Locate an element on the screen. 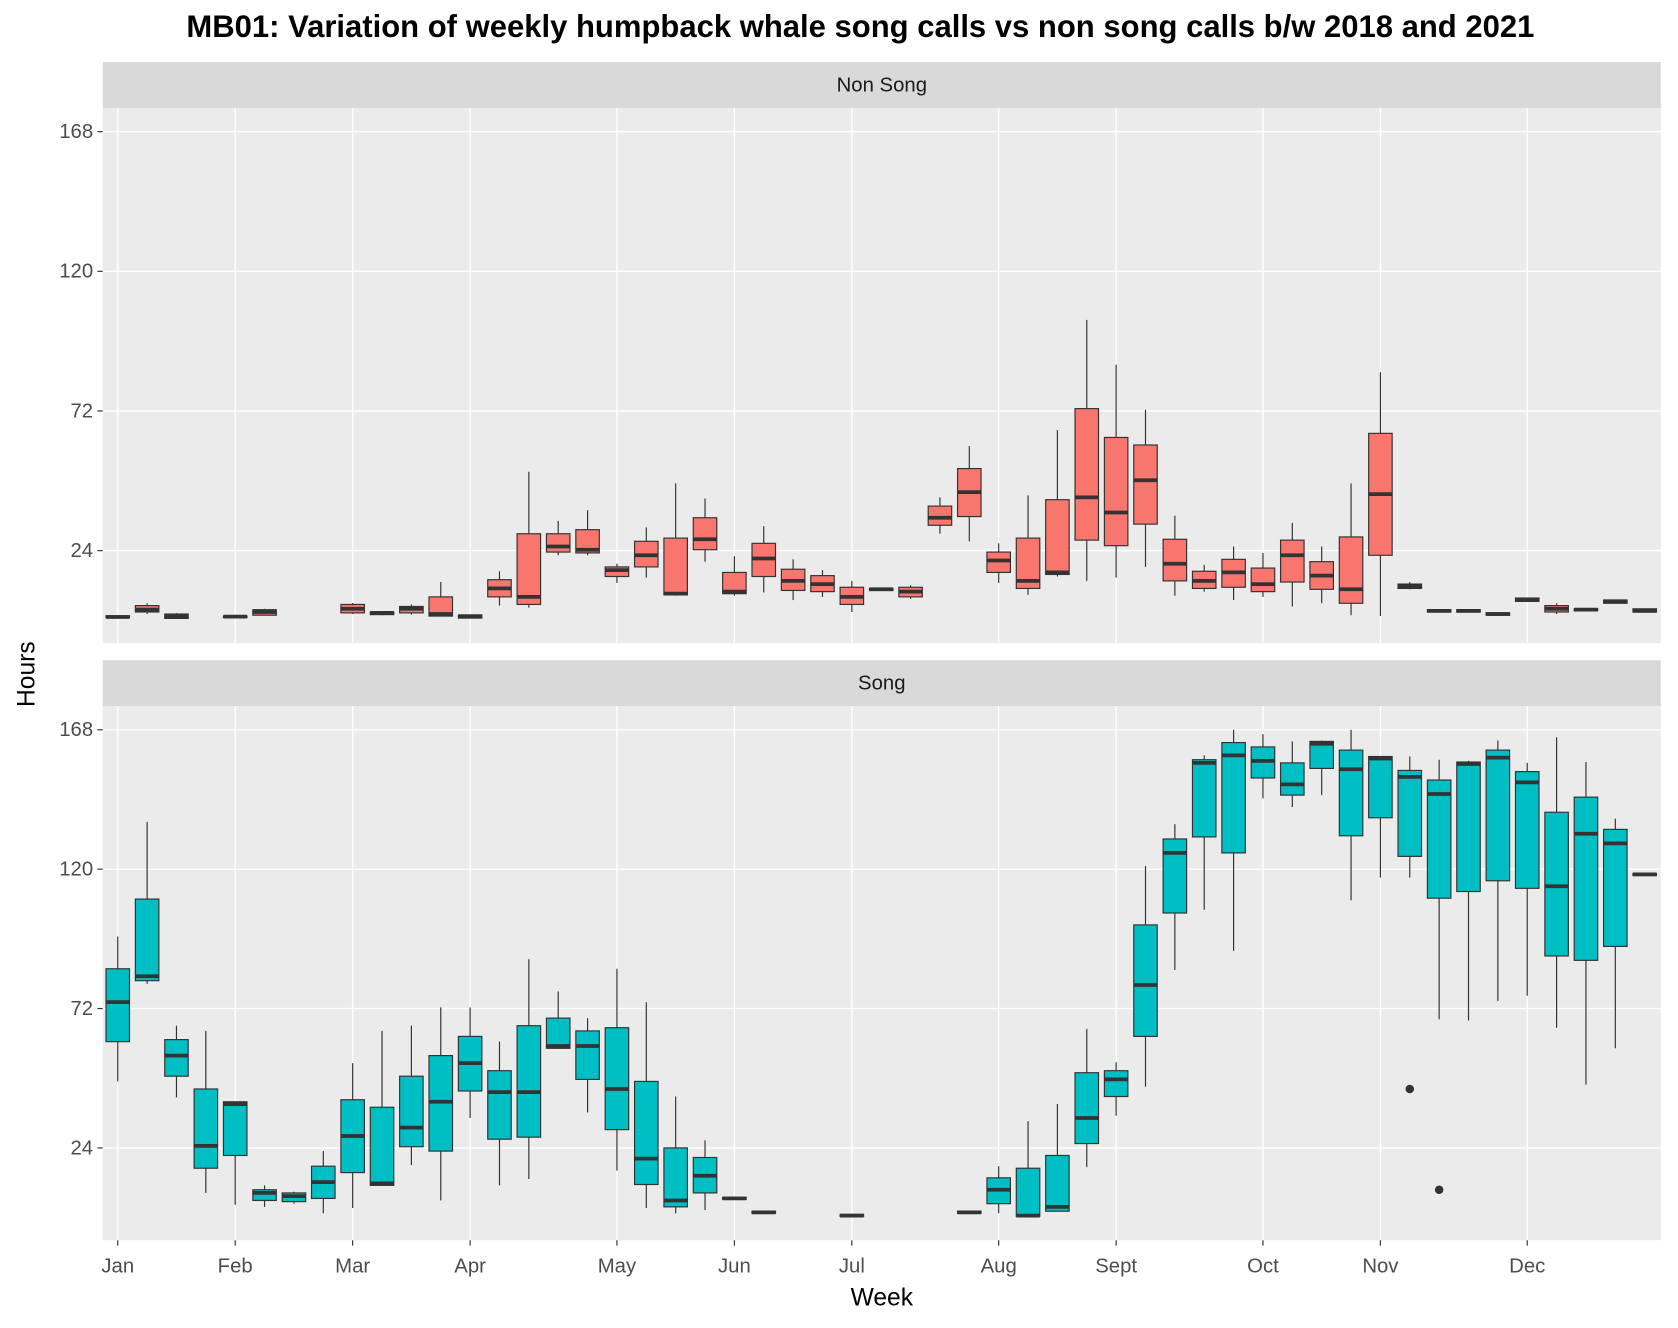 The image size is (1678, 1328). x-axis-title: Week is located at coordinates (882, 1298).